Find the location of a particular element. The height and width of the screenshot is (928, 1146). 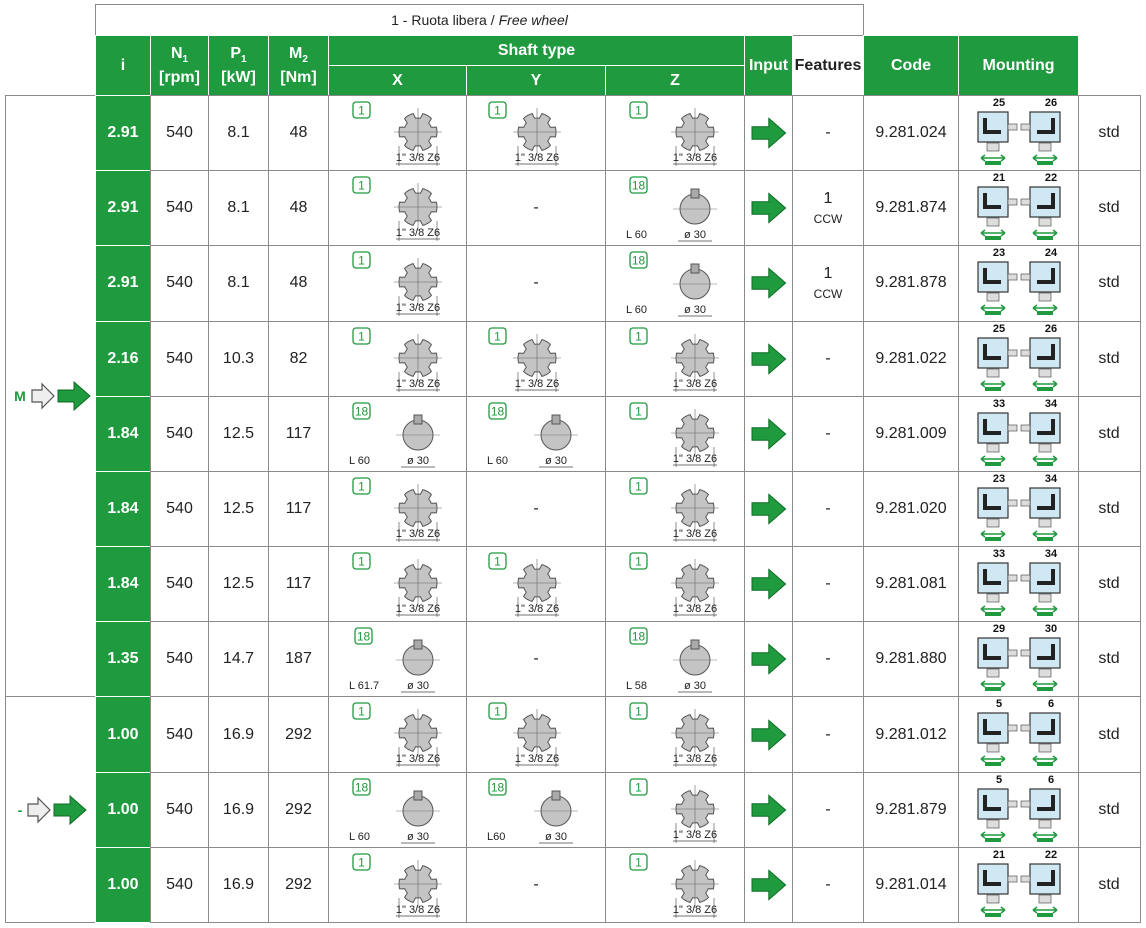

n1: 540 is located at coordinates (179, 584).